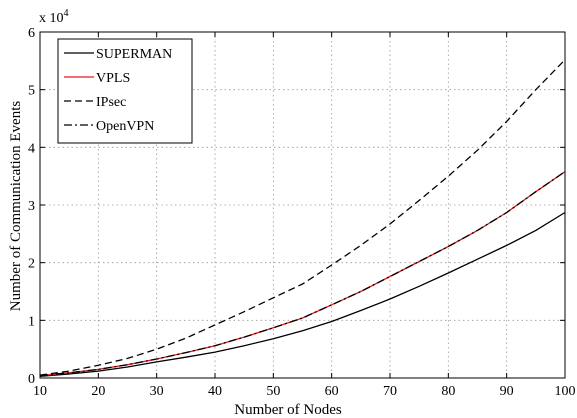 The height and width of the screenshot is (418, 577). I want to click on x-axis-title: Number of Nodes, so click(288, 410).